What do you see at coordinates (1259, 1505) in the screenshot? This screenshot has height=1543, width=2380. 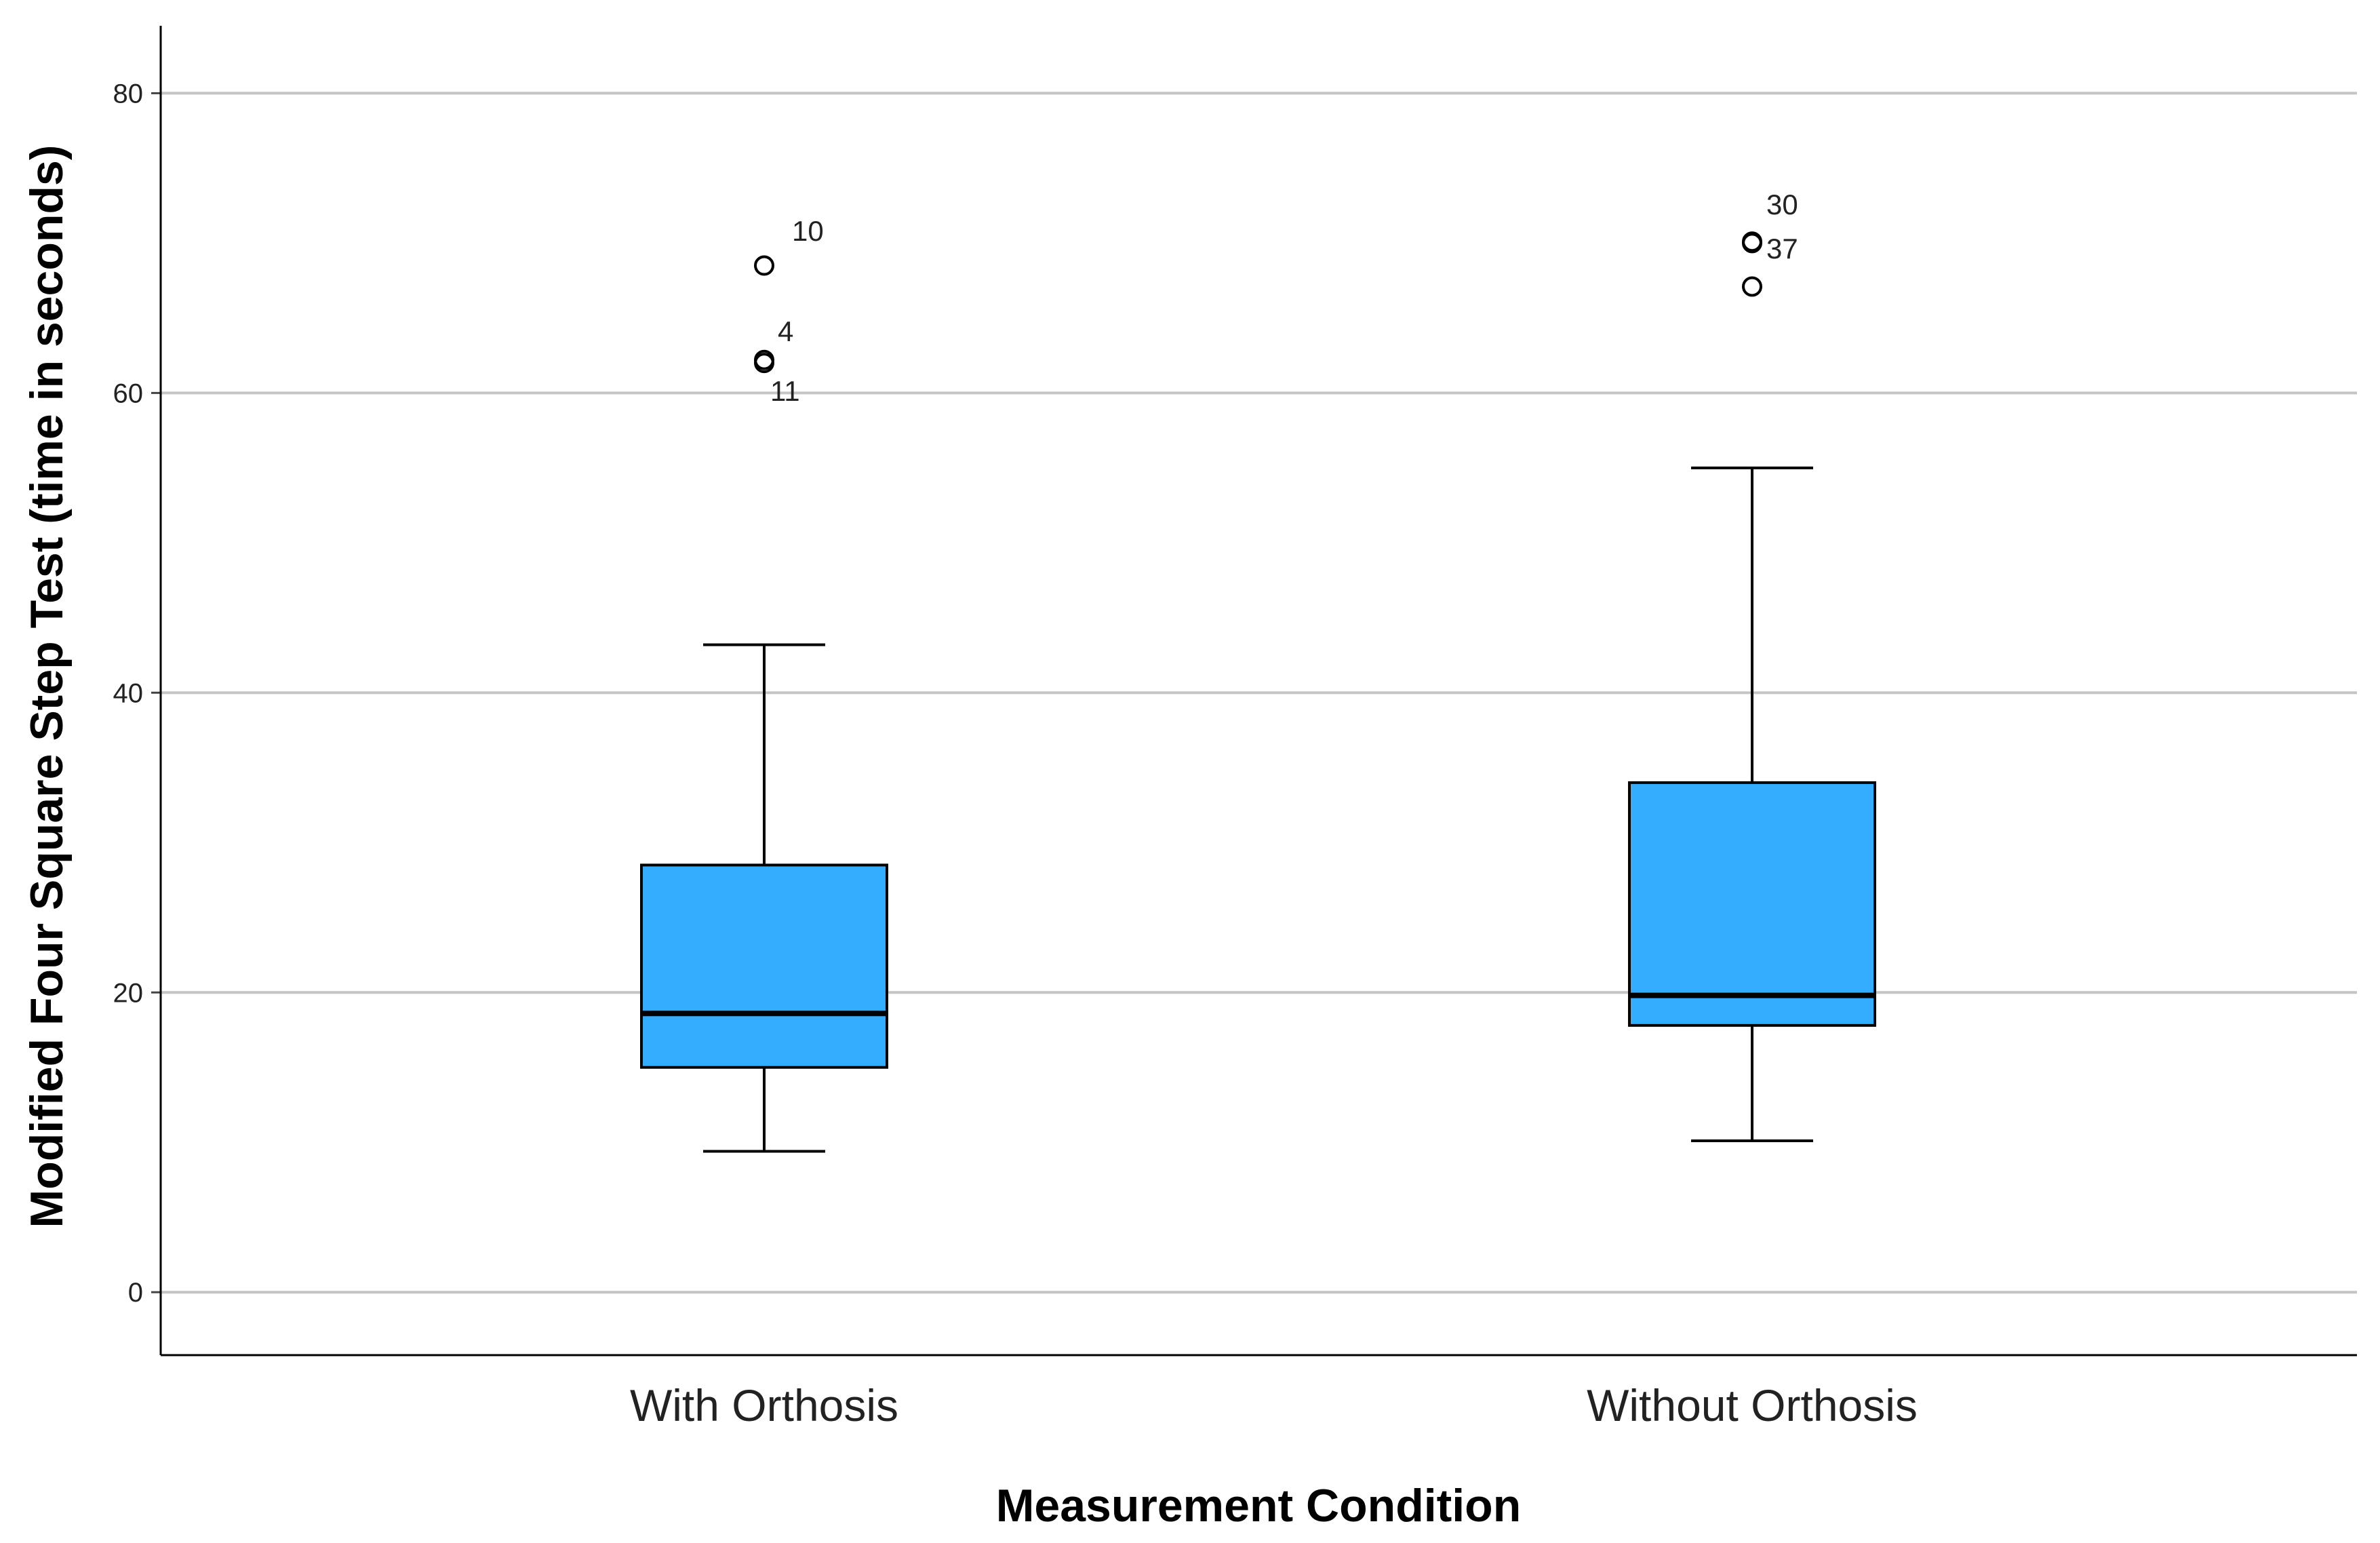 I see `x-axis-title: Measurement Condition` at bounding box center [1259, 1505].